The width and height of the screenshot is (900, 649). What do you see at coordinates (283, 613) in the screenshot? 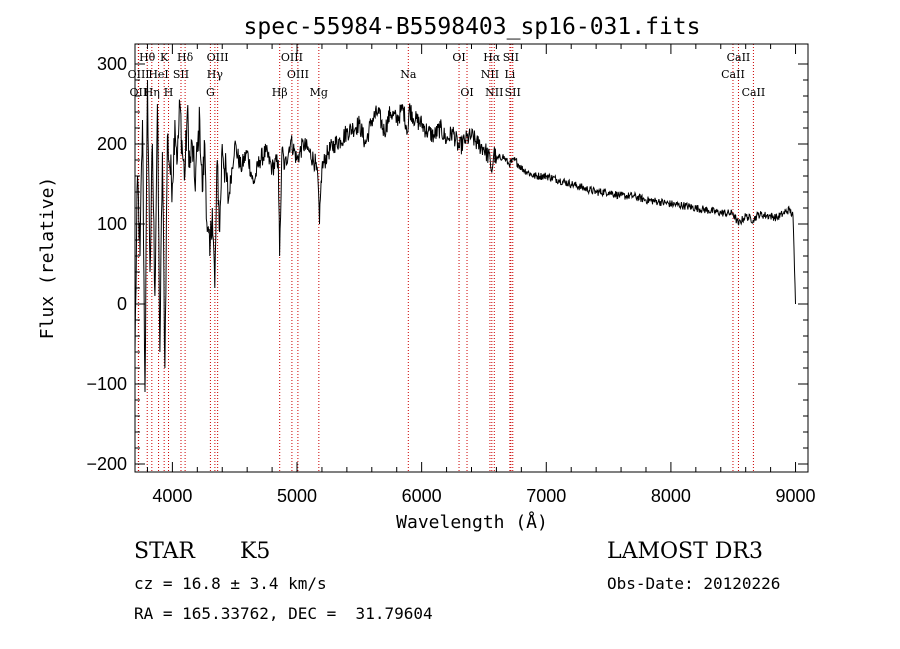
I see `coordinates-text: RA = 165.33762, DEC = 31.79604` at bounding box center [283, 613].